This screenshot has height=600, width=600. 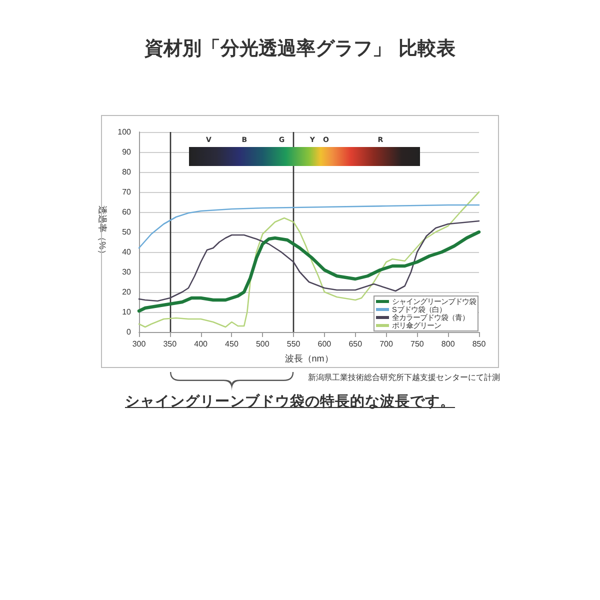 What do you see at coordinates (127, 292) in the screenshot?
I see `y-tick-label: 20` at bounding box center [127, 292].